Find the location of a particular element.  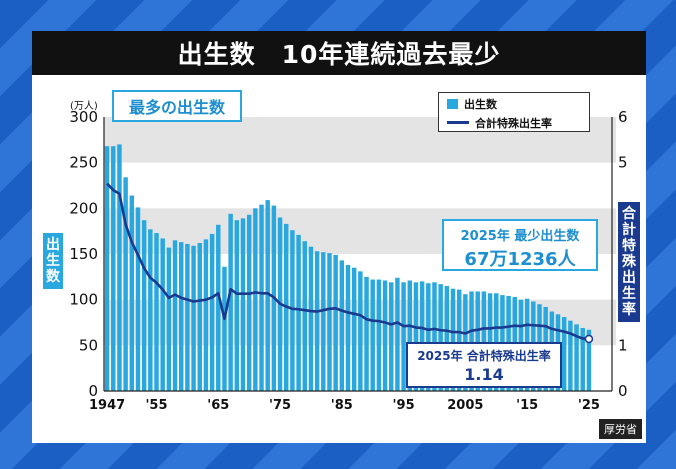

x-tick-label: 2005 is located at coordinates (465, 405).